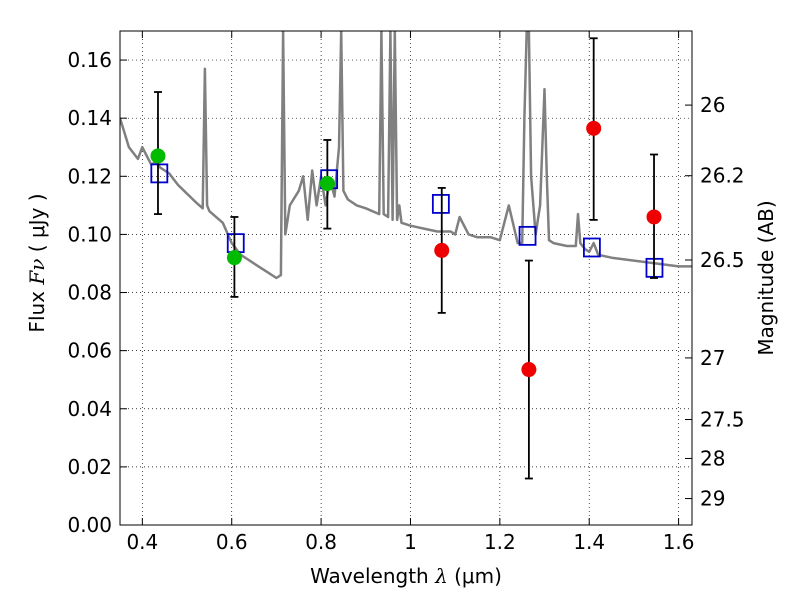 The height and width of the screenshot is (600, 800). I want to click on x-axis-label: Wavelength λ (μm), so click(406, 576).